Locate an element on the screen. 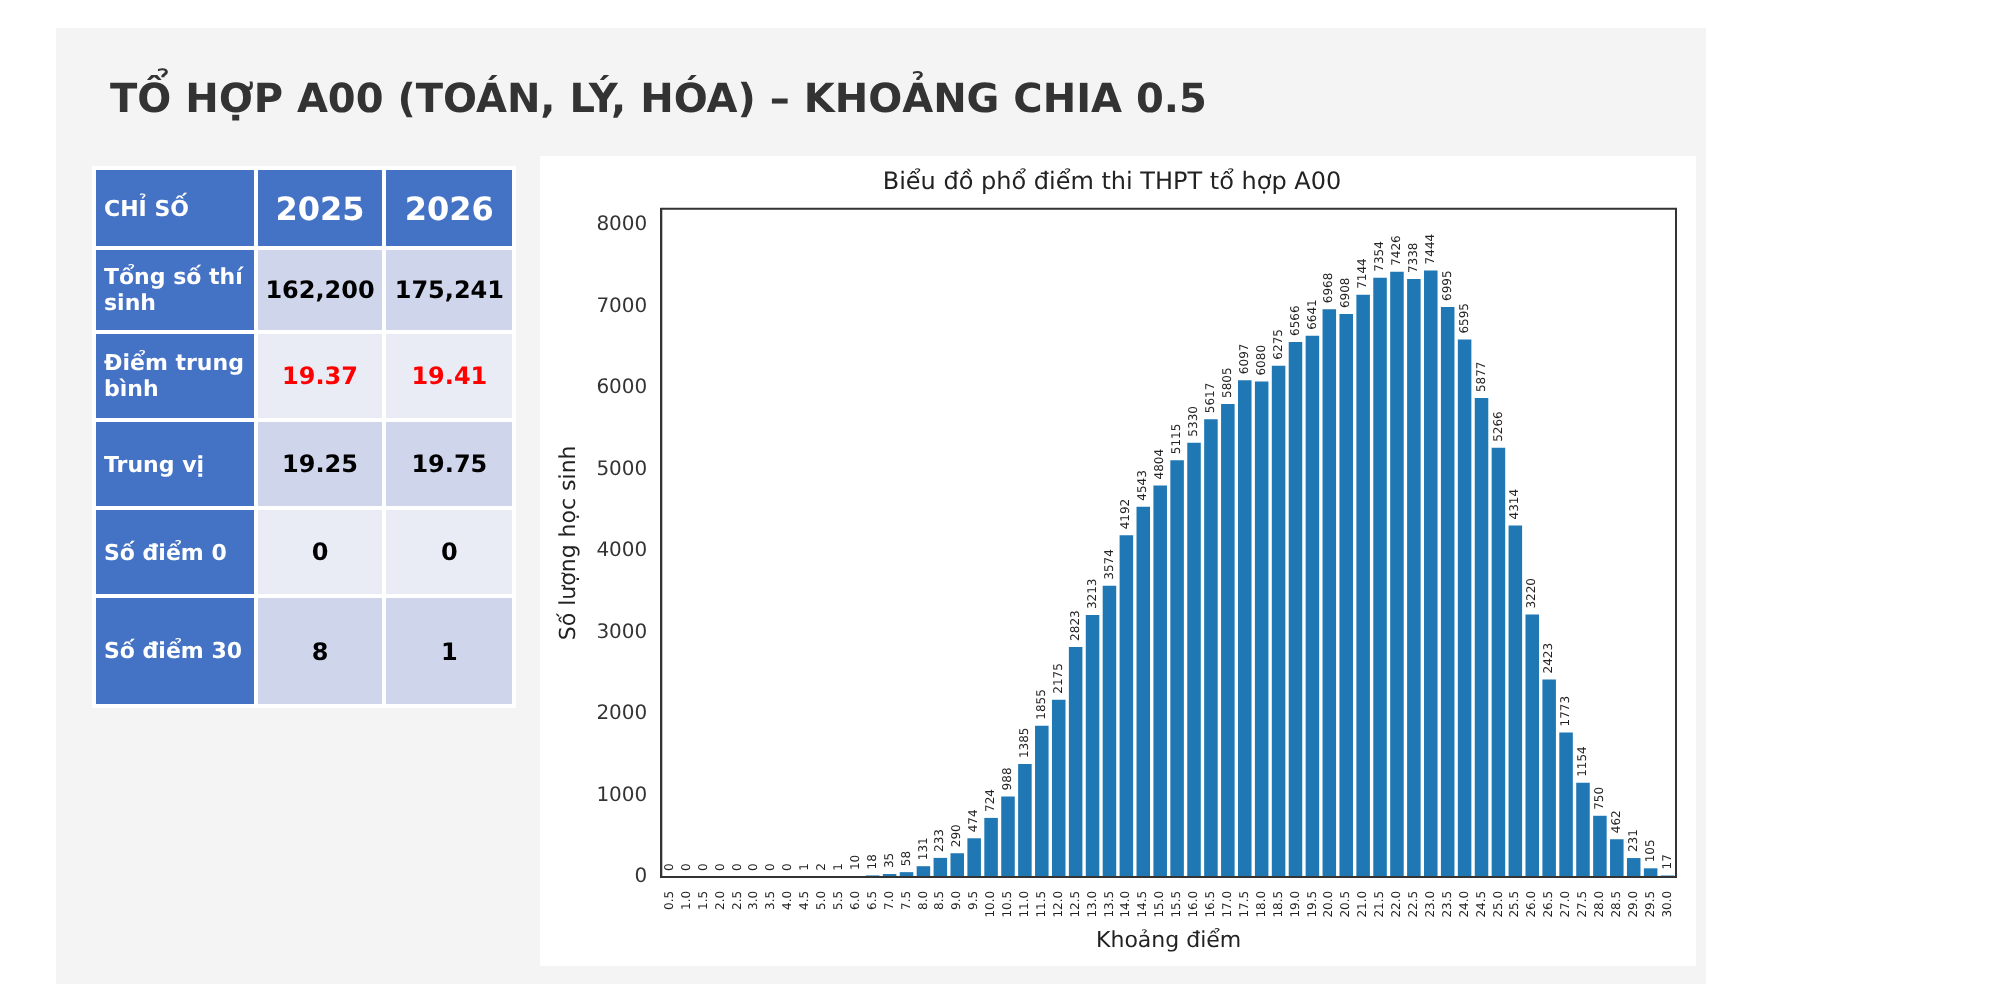 The height and width of the screenshot is (990, 2000). text: Số điểm 30 is located at coordinates (175, 651).